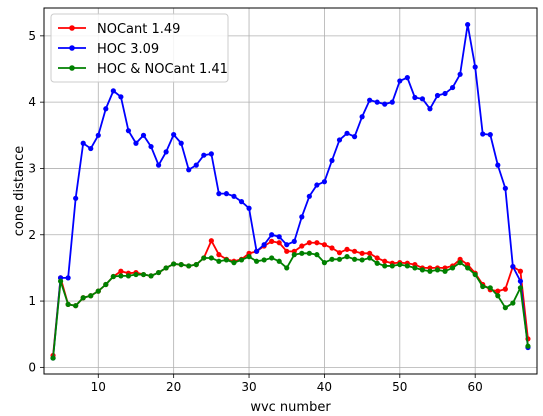  What do you see at coordinates (324, 387) in the screenshot?
I see `x-tick-label: 40` at bounding box center [324, 387].